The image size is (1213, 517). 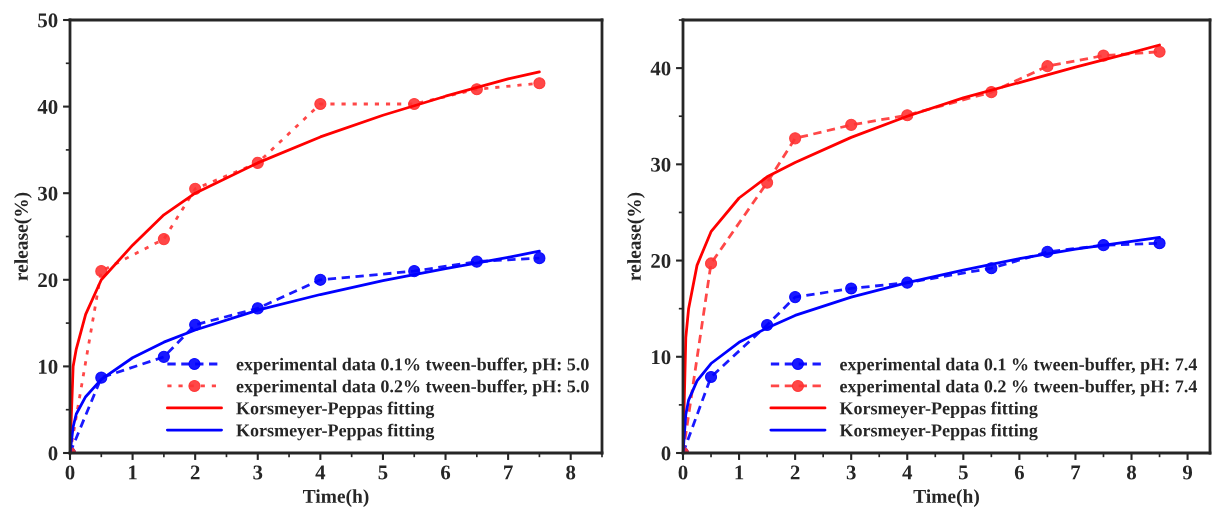 I want to click on legend-label: experimental data 0.2% tween-buffer, pH: 5.0, so click(x=412, y=388).